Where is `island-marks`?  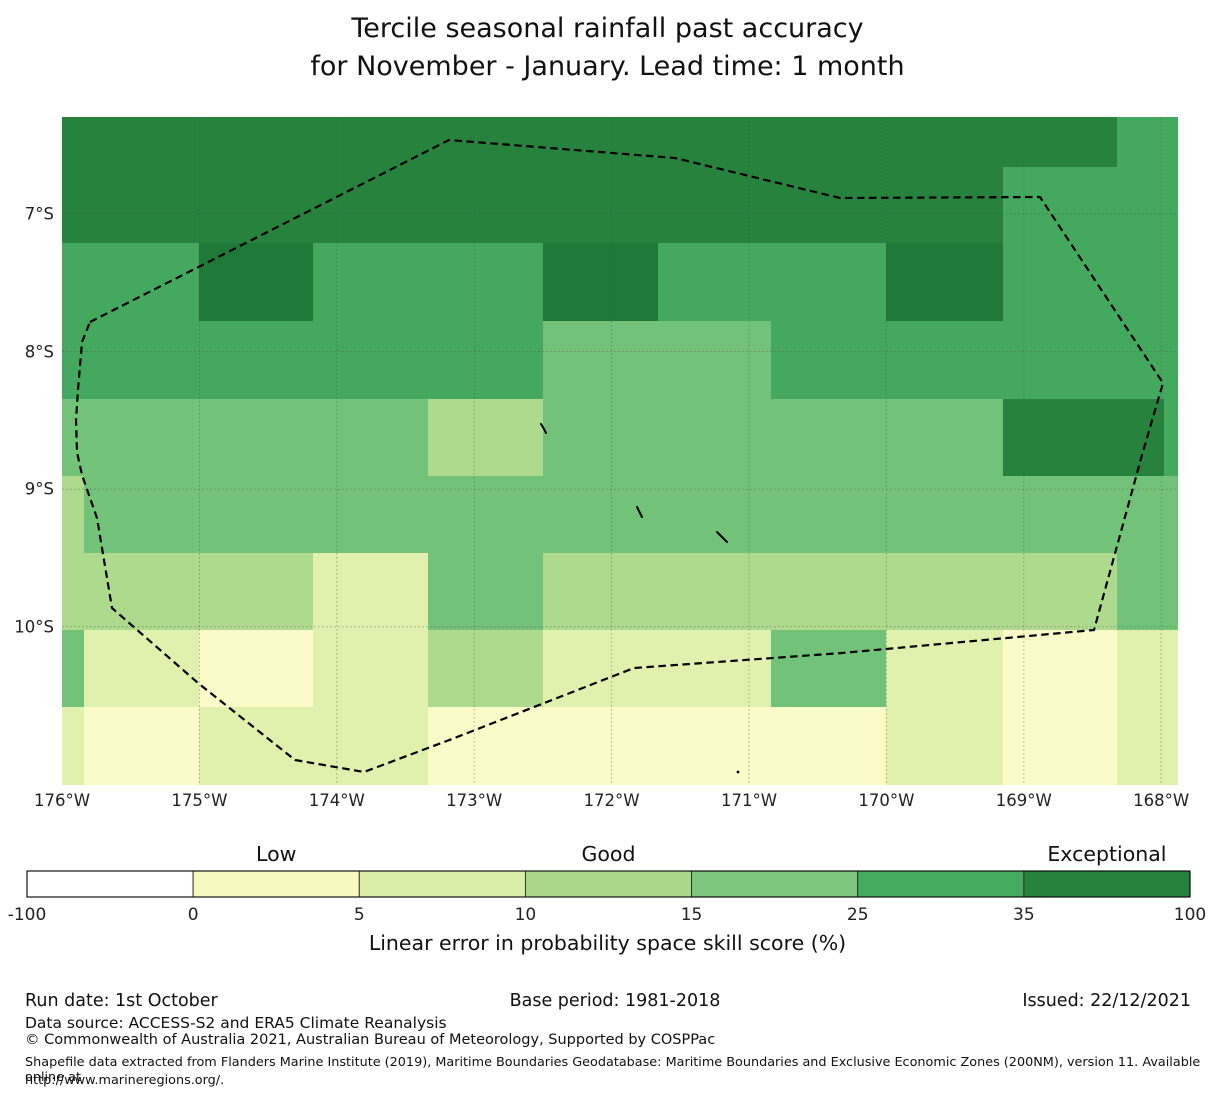 island-marks is located at coordinates (640, 598).